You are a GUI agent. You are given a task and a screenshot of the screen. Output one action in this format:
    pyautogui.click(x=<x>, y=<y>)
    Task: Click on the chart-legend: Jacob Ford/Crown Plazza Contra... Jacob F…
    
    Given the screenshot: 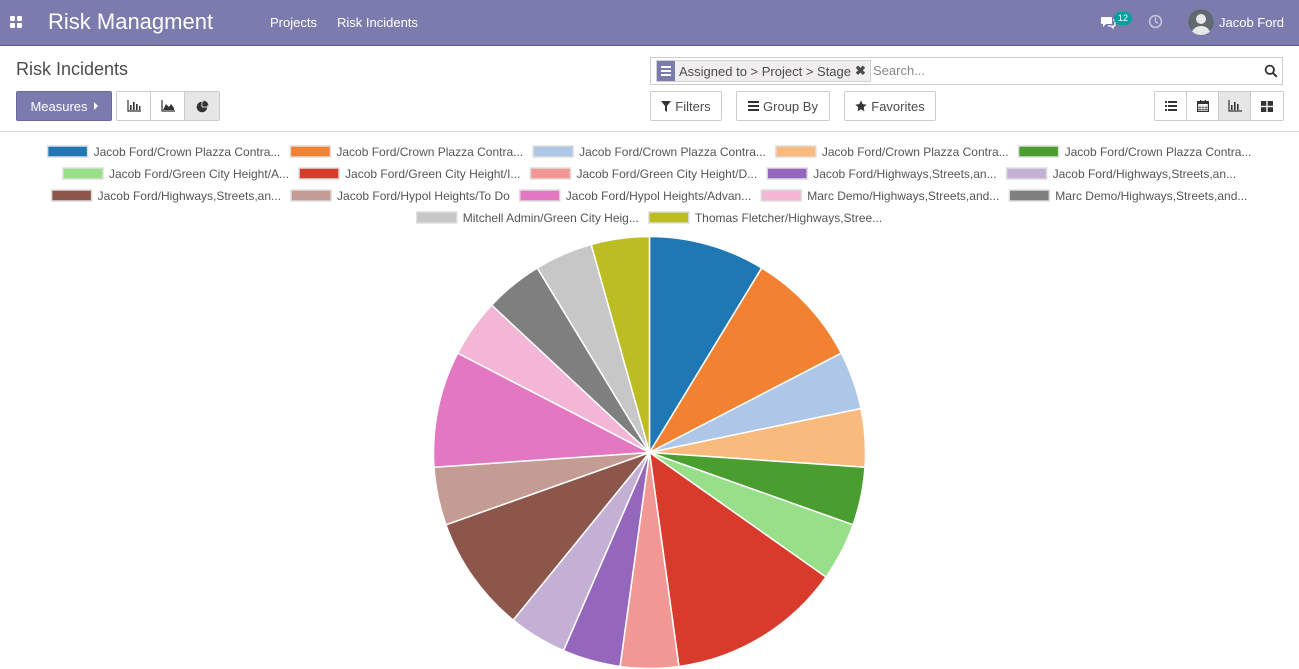 What is the action you would take?
    pyautogui.click(x=649, y=185)
    